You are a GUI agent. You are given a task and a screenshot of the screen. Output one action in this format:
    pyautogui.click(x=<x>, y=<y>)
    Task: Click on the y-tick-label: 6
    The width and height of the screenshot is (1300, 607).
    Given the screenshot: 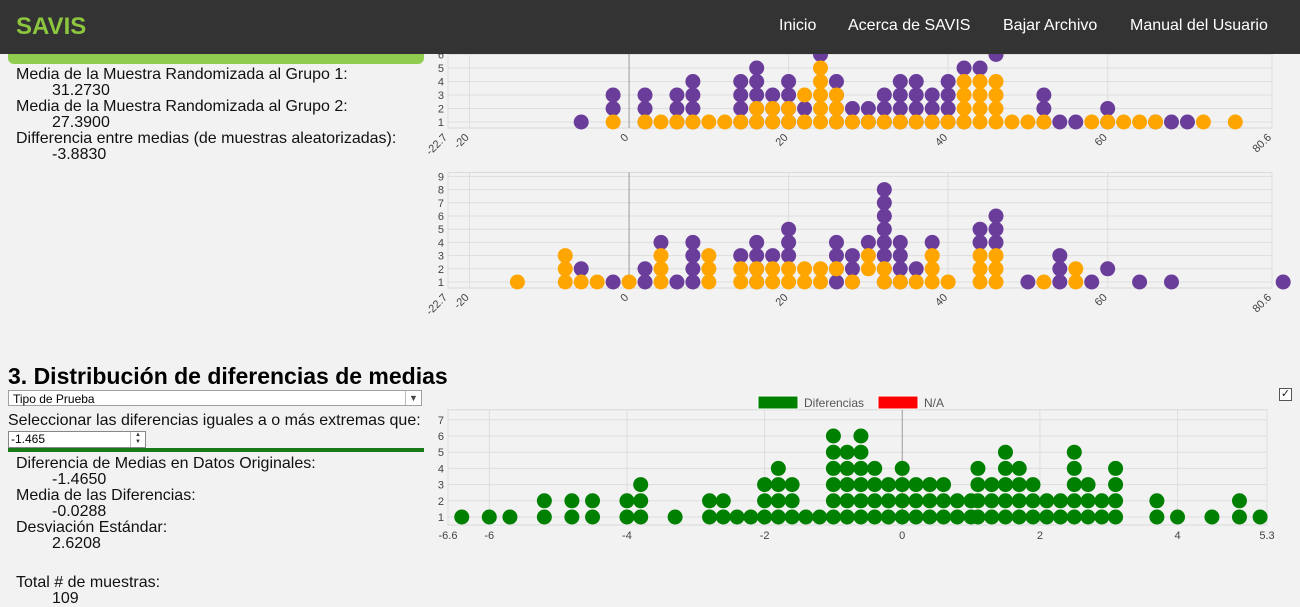 What is the action you would take?
    pyautogui.click(x=441, y=437)
    